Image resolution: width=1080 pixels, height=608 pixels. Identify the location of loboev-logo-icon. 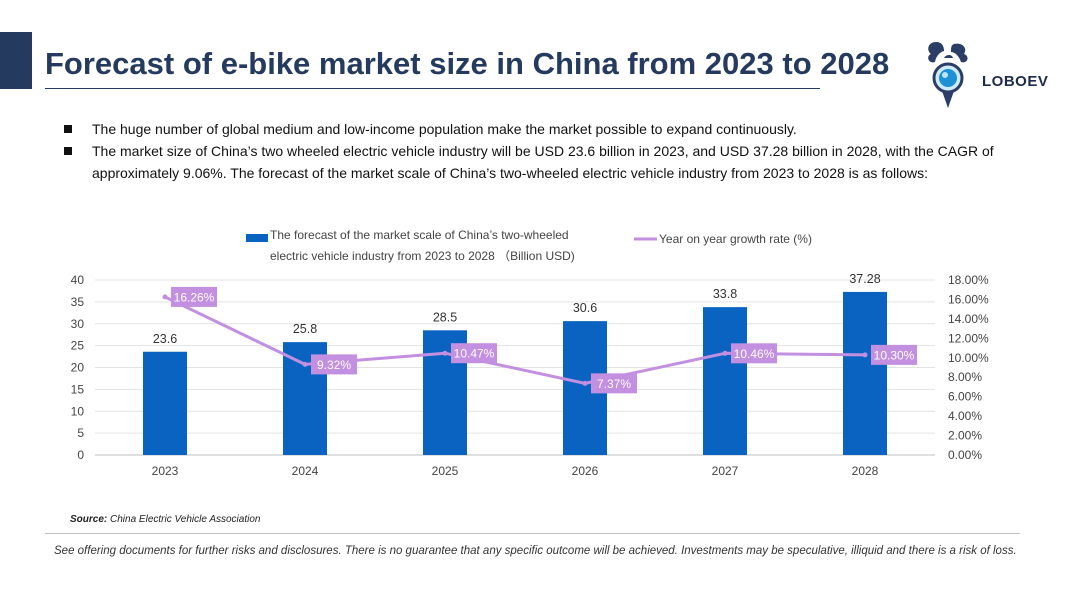
(948, 75).